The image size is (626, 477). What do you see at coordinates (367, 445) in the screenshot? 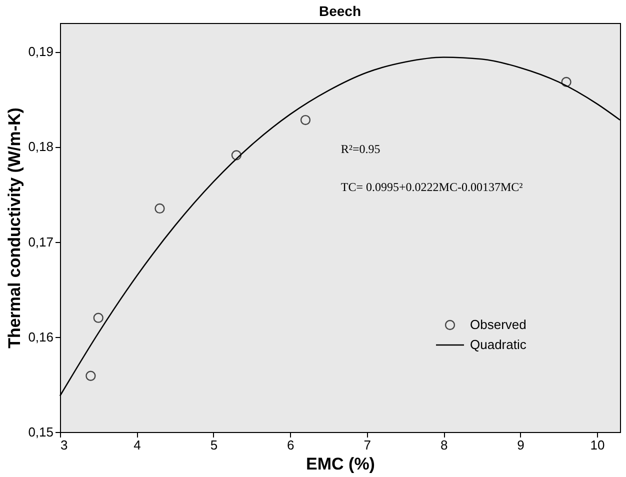
I see `x-tick-label: 7` at bounding box center [367, 445].